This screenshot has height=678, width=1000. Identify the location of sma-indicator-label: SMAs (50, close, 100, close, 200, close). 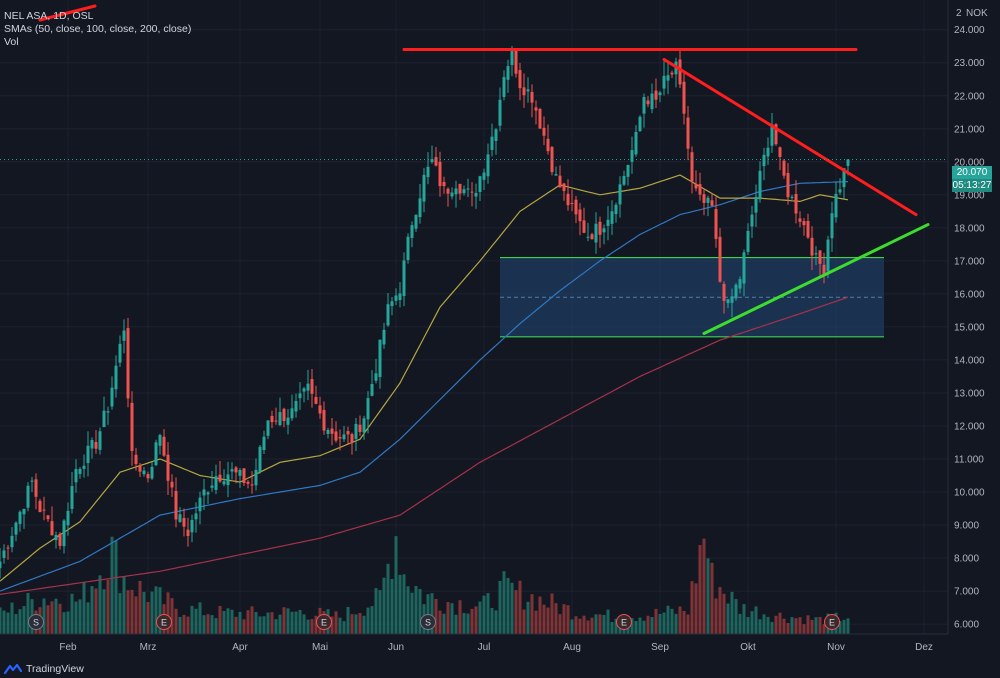
(98, 29).